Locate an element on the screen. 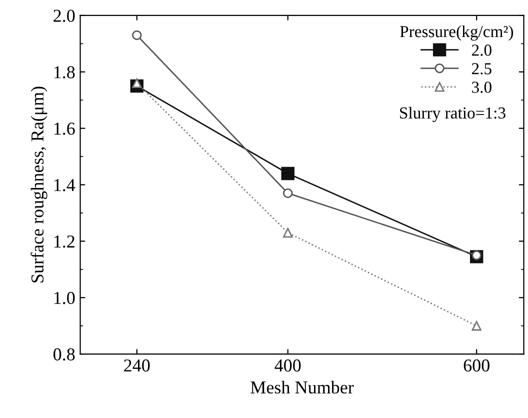 The image size is (528, 418). y-tick-label: 1.0 is located at coordinates (64, 298).